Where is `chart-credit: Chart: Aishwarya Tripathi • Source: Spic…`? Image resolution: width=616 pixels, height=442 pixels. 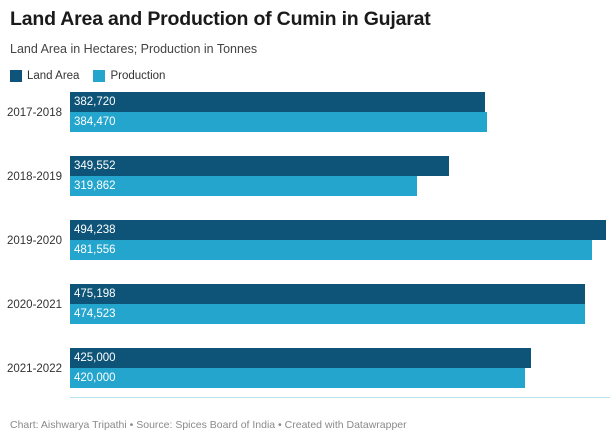
chart-credit: Chart: Aishwarya Tripathi • Source: Spic… is located at coordinates (208, 425).